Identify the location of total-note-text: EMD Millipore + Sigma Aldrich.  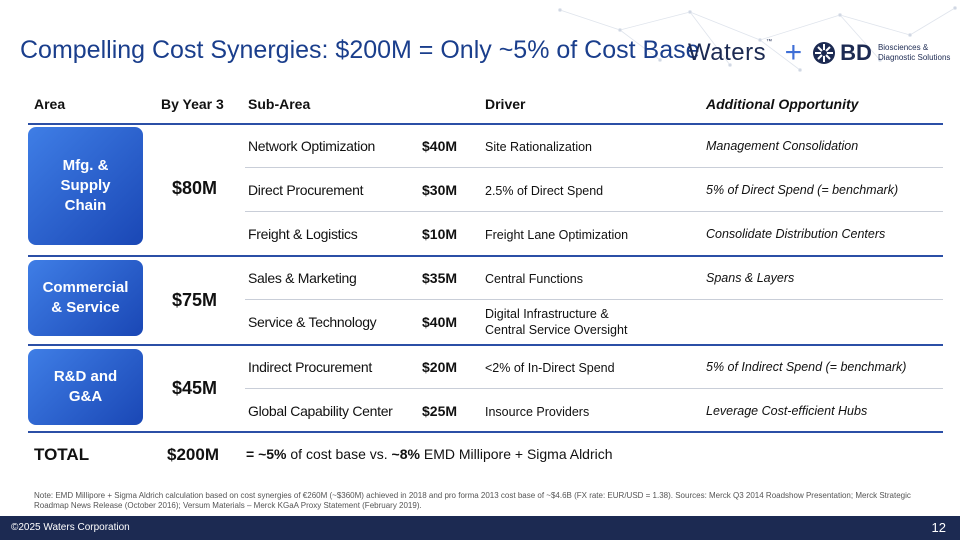
(516, 454).